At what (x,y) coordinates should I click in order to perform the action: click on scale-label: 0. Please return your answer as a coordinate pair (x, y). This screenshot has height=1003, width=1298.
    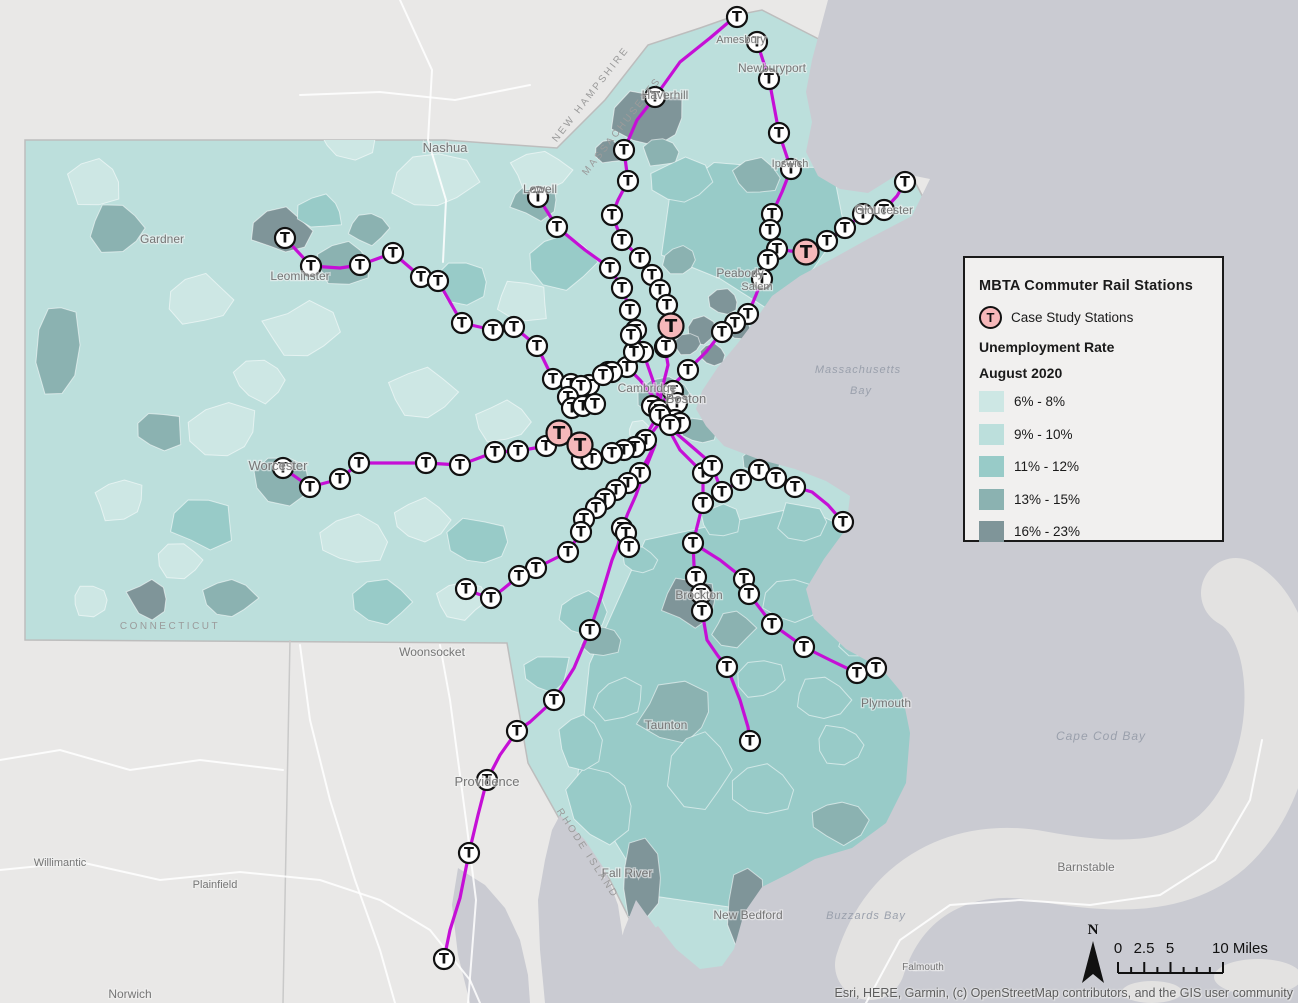
    Looking at the image, I should click on (1118, 948).